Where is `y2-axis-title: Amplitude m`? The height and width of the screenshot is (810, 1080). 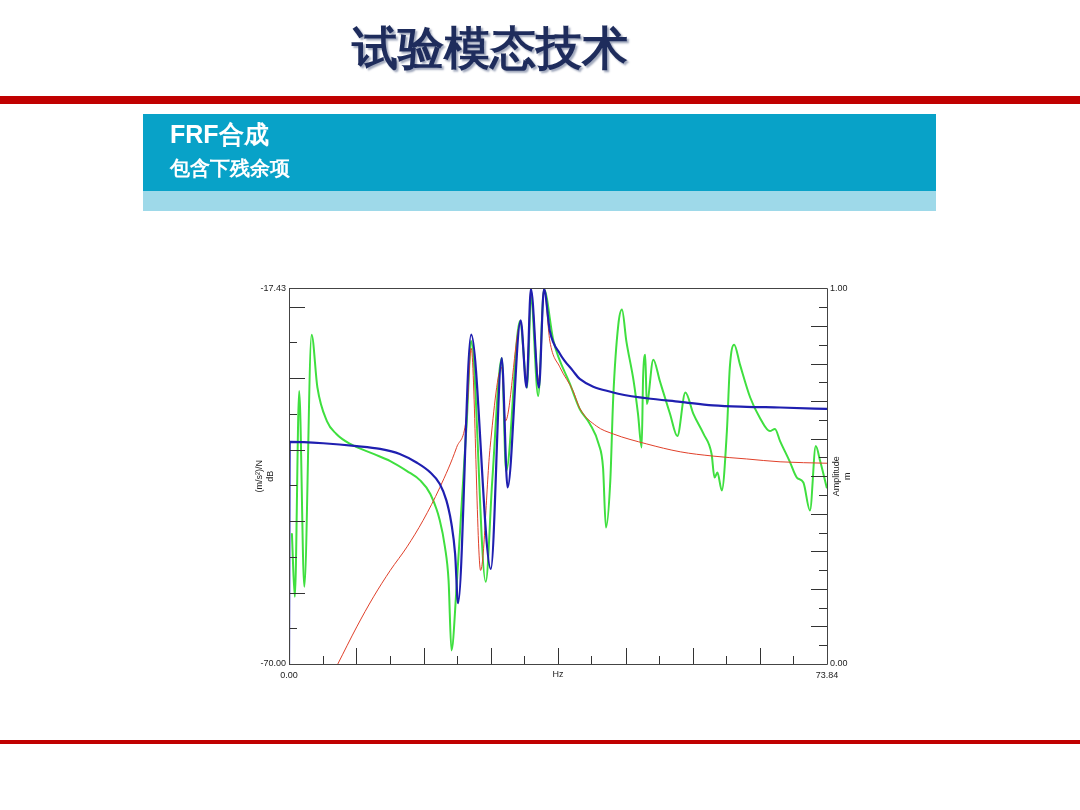
y2-axis-title: Amplitude m is located at coordinates (842, 476).